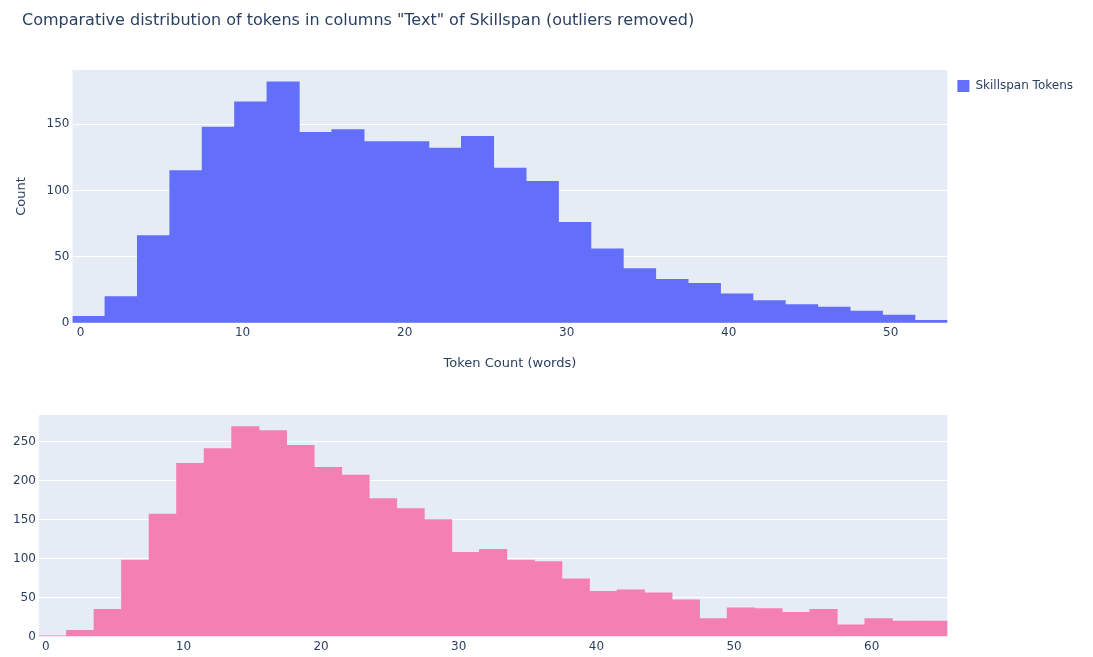  I want to click on y-tick-label: 200, so click(24, 479).